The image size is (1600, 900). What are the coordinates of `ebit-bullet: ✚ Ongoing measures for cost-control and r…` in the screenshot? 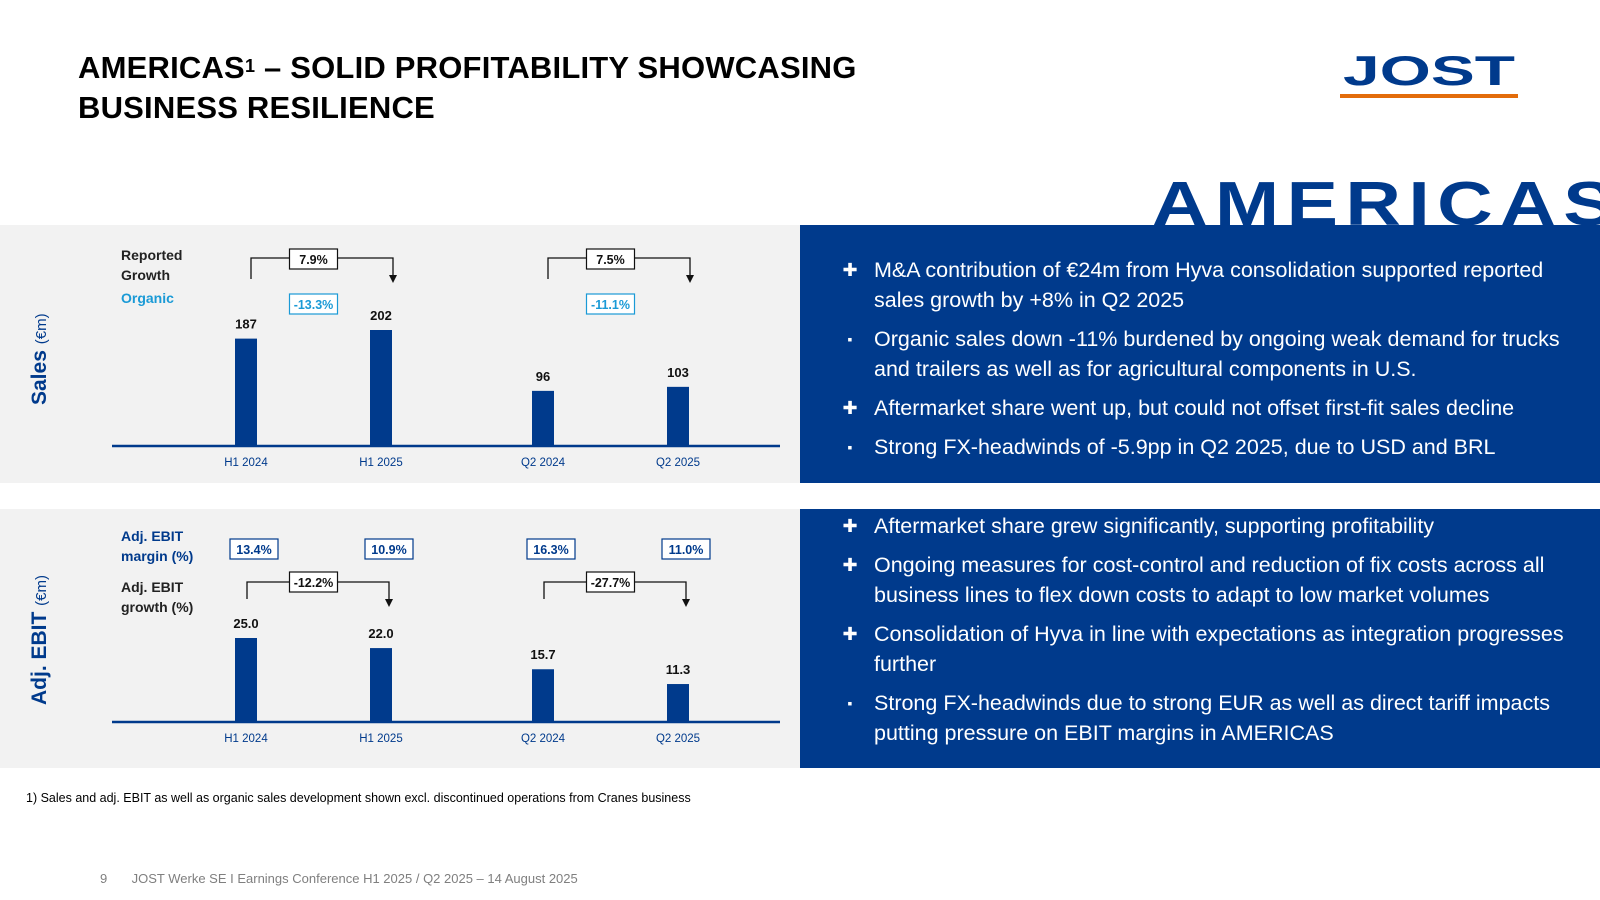 It's located at (1217, 580).